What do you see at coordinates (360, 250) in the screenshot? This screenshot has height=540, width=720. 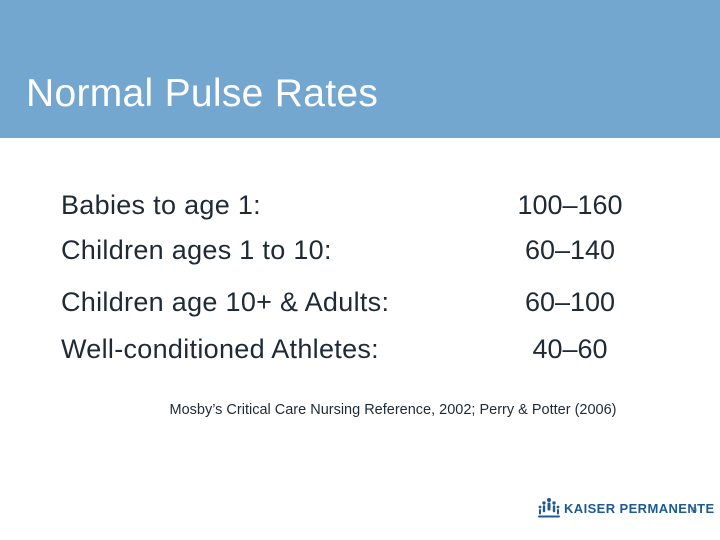 I see `pulse-row-children: Children ages 1 to 10: 60–140` at bounding box center [360, 250].